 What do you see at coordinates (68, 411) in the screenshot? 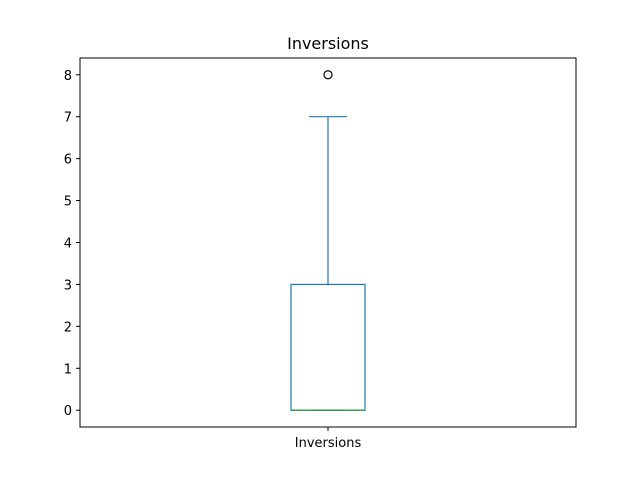
I see `y-tick-label: 0` at bounding box center [68, 411].